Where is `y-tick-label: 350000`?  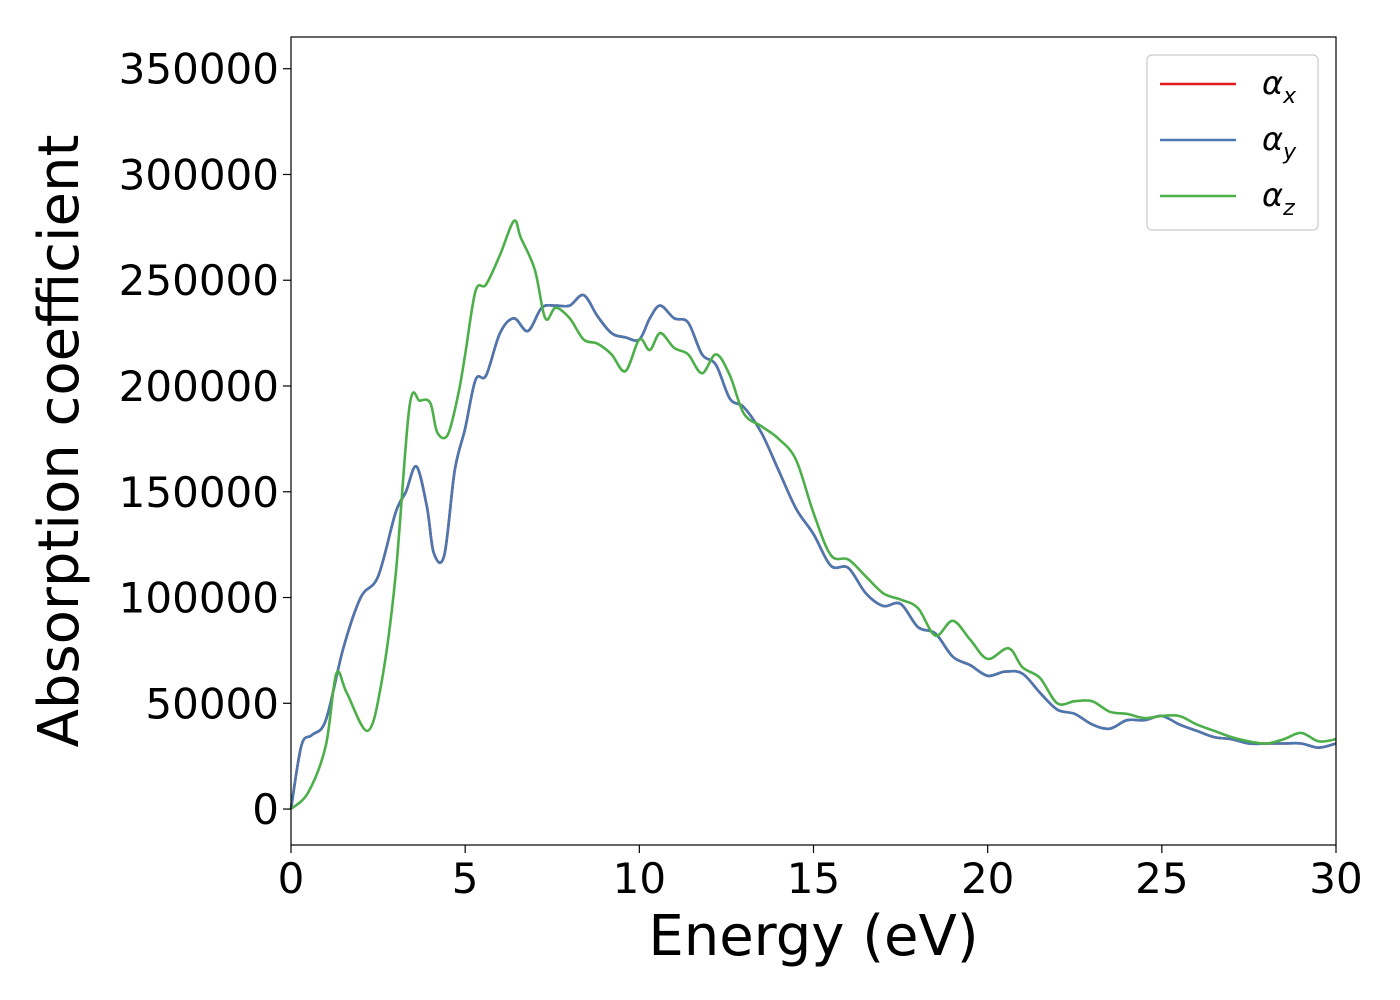 y-tick-label: 350000 is located at coordinates (199, 69).